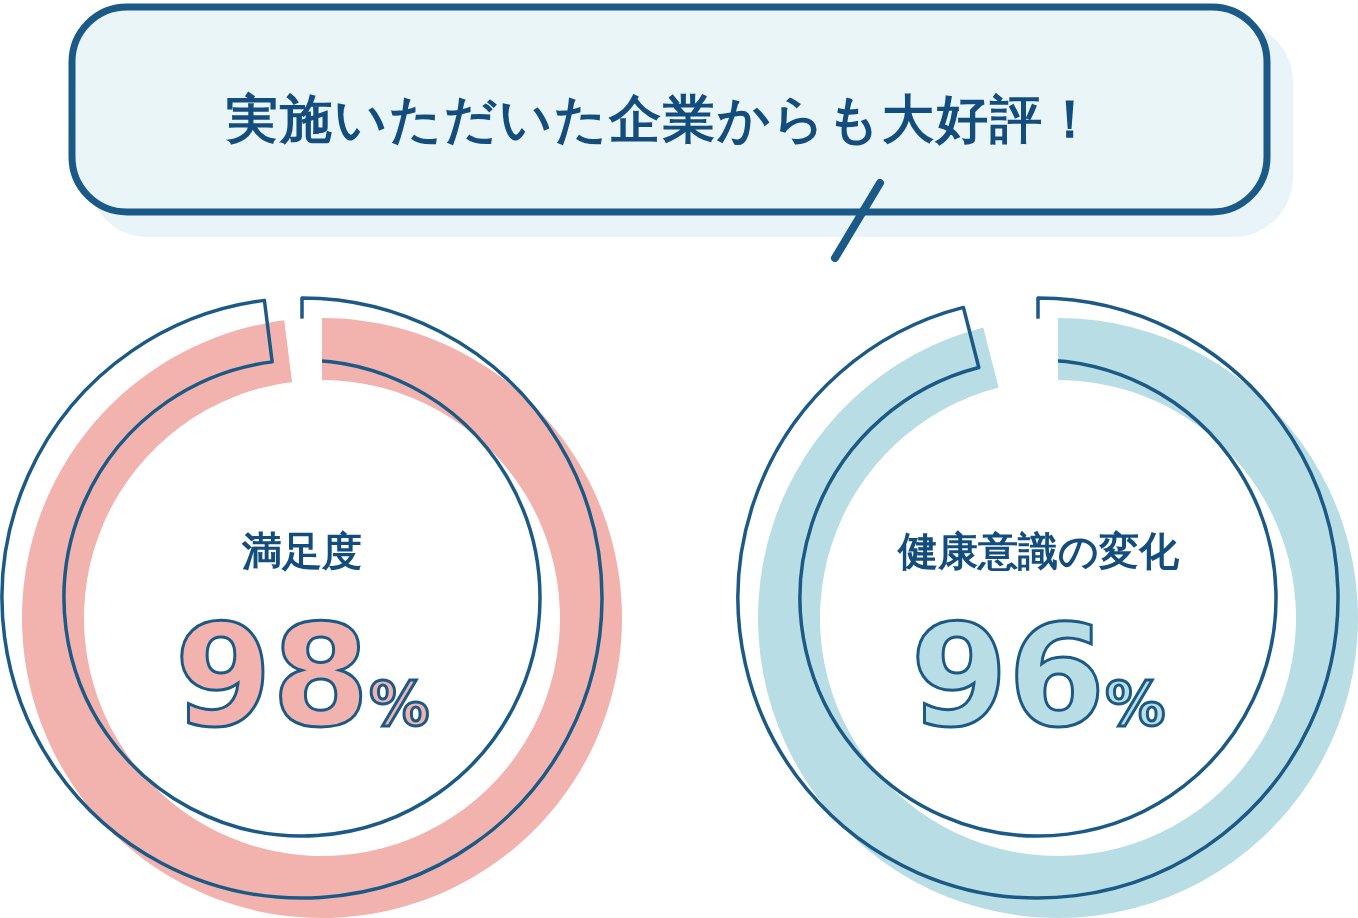  Describe the element at coordinates (661, 119) in the screenshot. I see `text: 実施いただいた企業からも大好評！` at that location.